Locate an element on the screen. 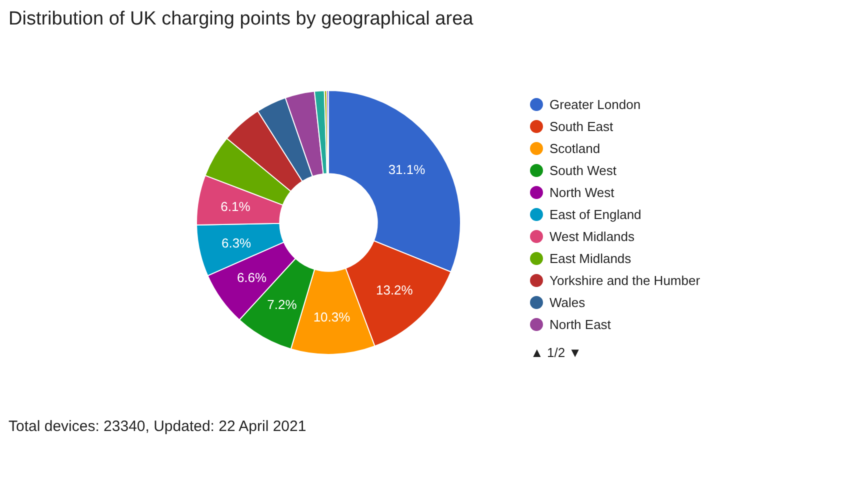 The height and width of the screenshot is (488, 858). legend-label: North West is located at coordinates (582, 192).